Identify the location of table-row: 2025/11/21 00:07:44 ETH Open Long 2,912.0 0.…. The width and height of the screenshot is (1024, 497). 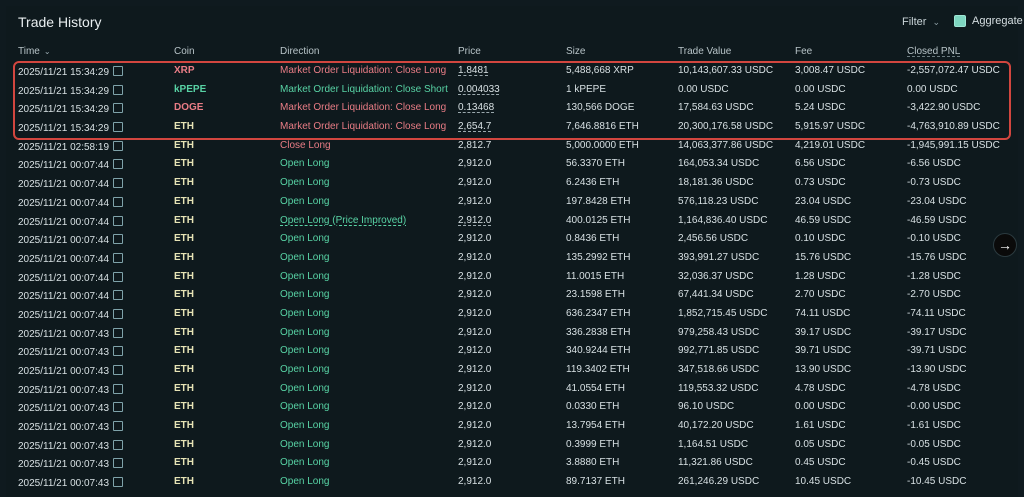
(518, 239).